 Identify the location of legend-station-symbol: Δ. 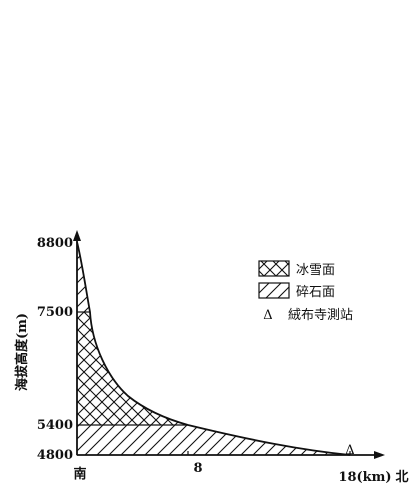
(267, 315).